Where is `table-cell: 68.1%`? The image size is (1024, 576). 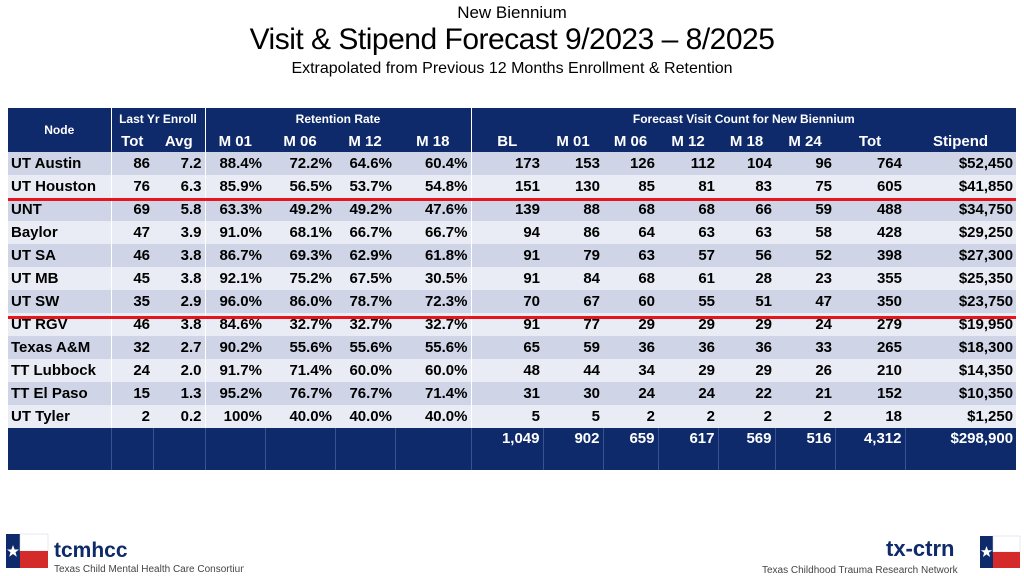
table-cell: 68.1% is located at coordinates (300, 232).